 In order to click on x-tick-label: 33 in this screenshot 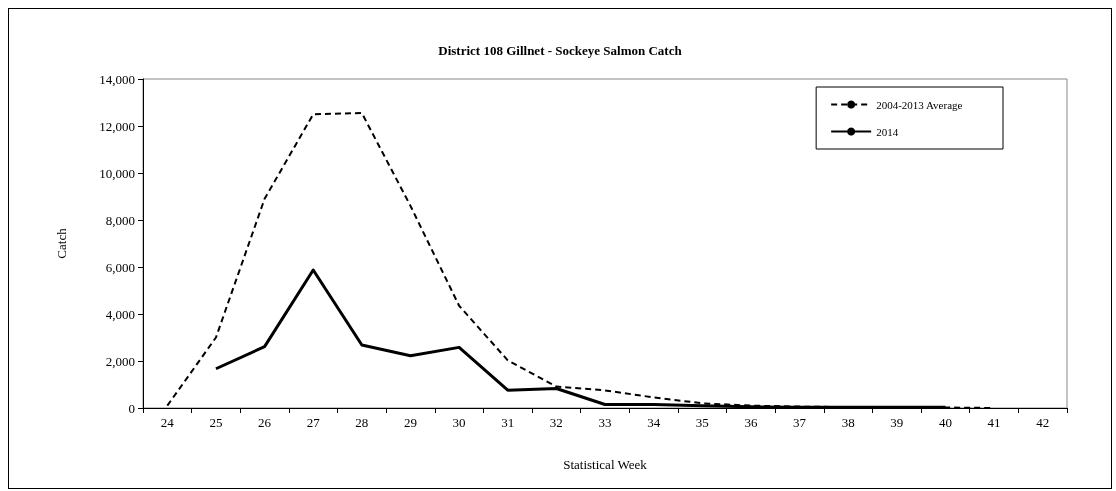, I will do `click(605, 422)`.